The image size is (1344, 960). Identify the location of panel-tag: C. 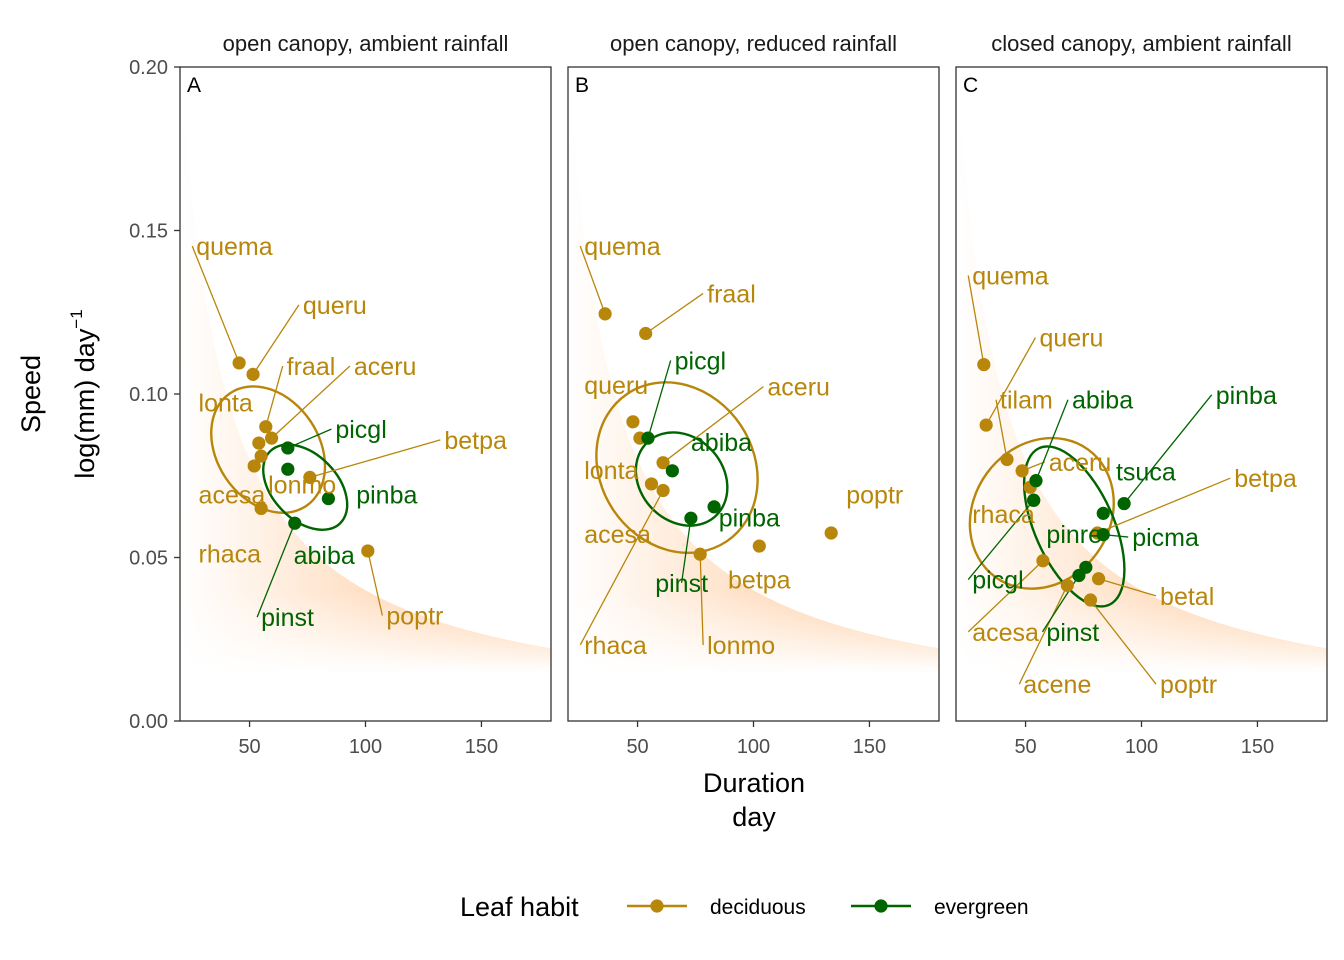
(970, 85).